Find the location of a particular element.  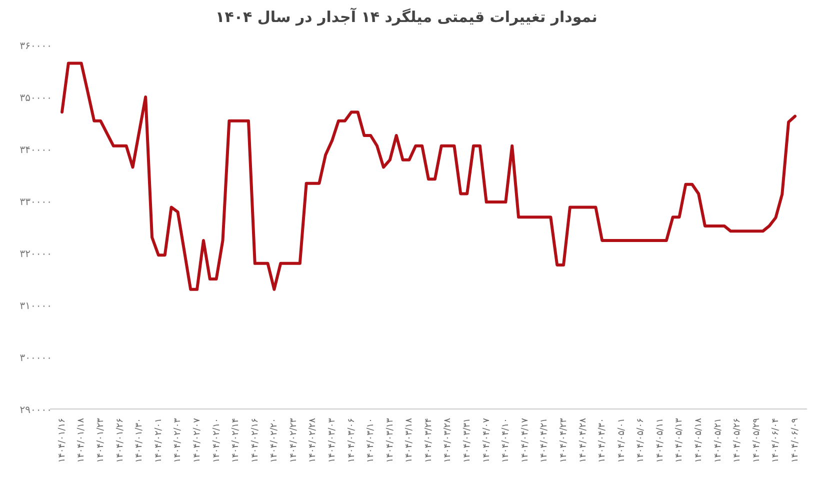

y-tick-label: ۲۹۰۰۰۰ is located at coordinates (36, 410).